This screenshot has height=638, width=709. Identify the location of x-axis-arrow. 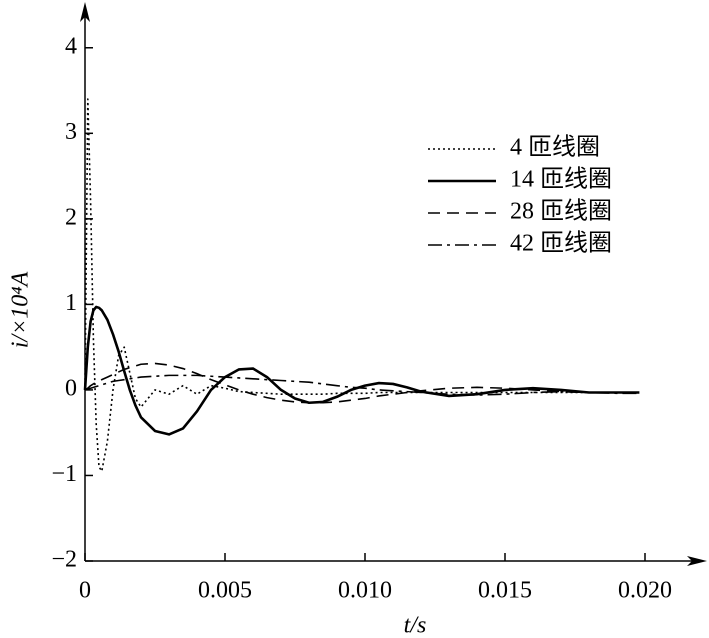
(697, 561).